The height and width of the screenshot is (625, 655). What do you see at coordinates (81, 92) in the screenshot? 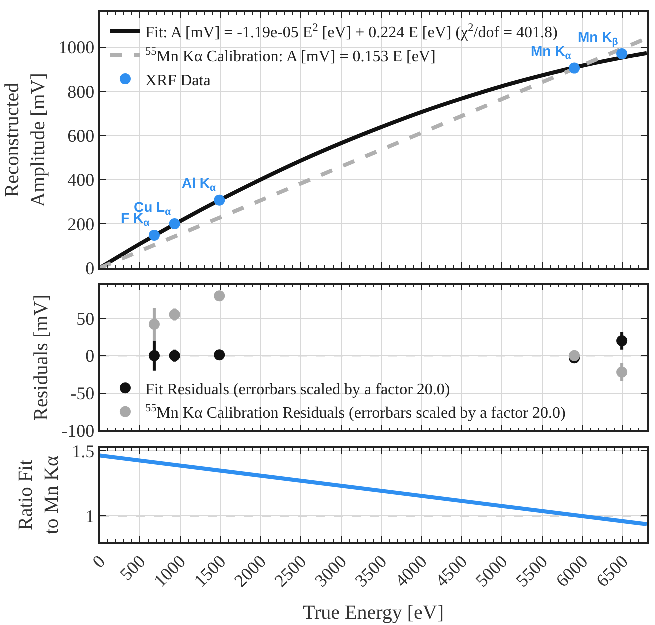
I see `y-tick-label: 800` at bounding box center [81, 92].